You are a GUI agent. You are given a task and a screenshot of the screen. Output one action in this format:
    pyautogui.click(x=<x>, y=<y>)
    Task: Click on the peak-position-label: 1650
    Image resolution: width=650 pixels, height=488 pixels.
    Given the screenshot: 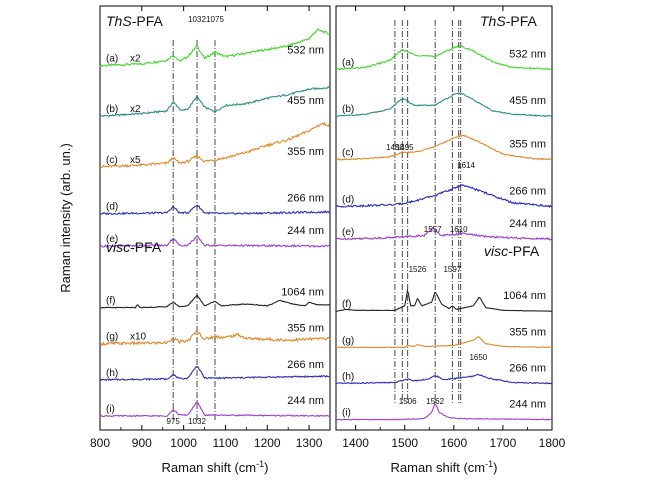 What is the action you would take?
    pyautogui.click(x=478, y=357)
    